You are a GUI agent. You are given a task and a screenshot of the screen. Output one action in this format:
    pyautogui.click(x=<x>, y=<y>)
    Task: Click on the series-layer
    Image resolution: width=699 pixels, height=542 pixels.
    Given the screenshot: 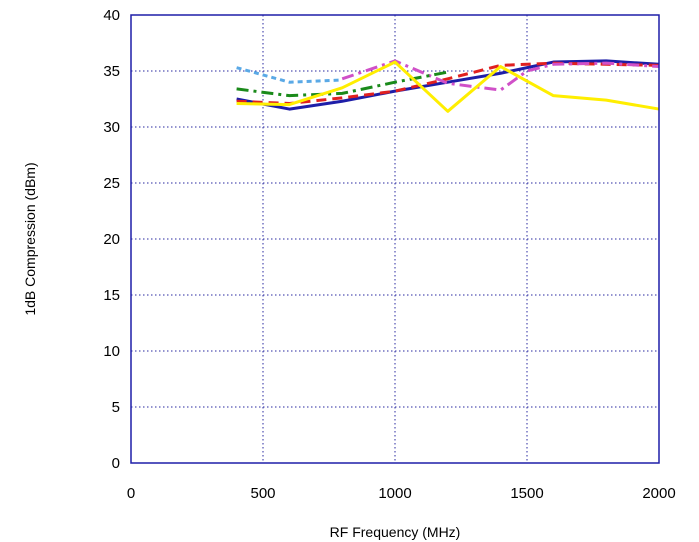 What is the action you would take?
    pyautogui.click(x=448, y=86)
    